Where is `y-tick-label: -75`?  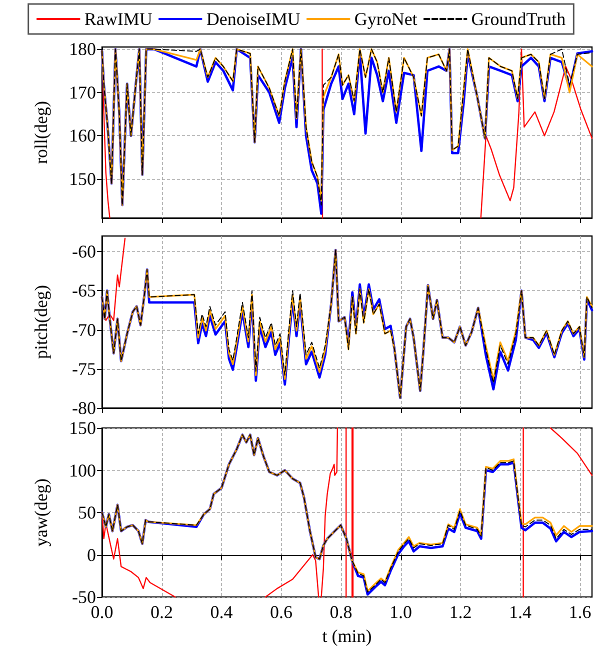 y-tick-label: -75 is located at coordinates (84, 368).